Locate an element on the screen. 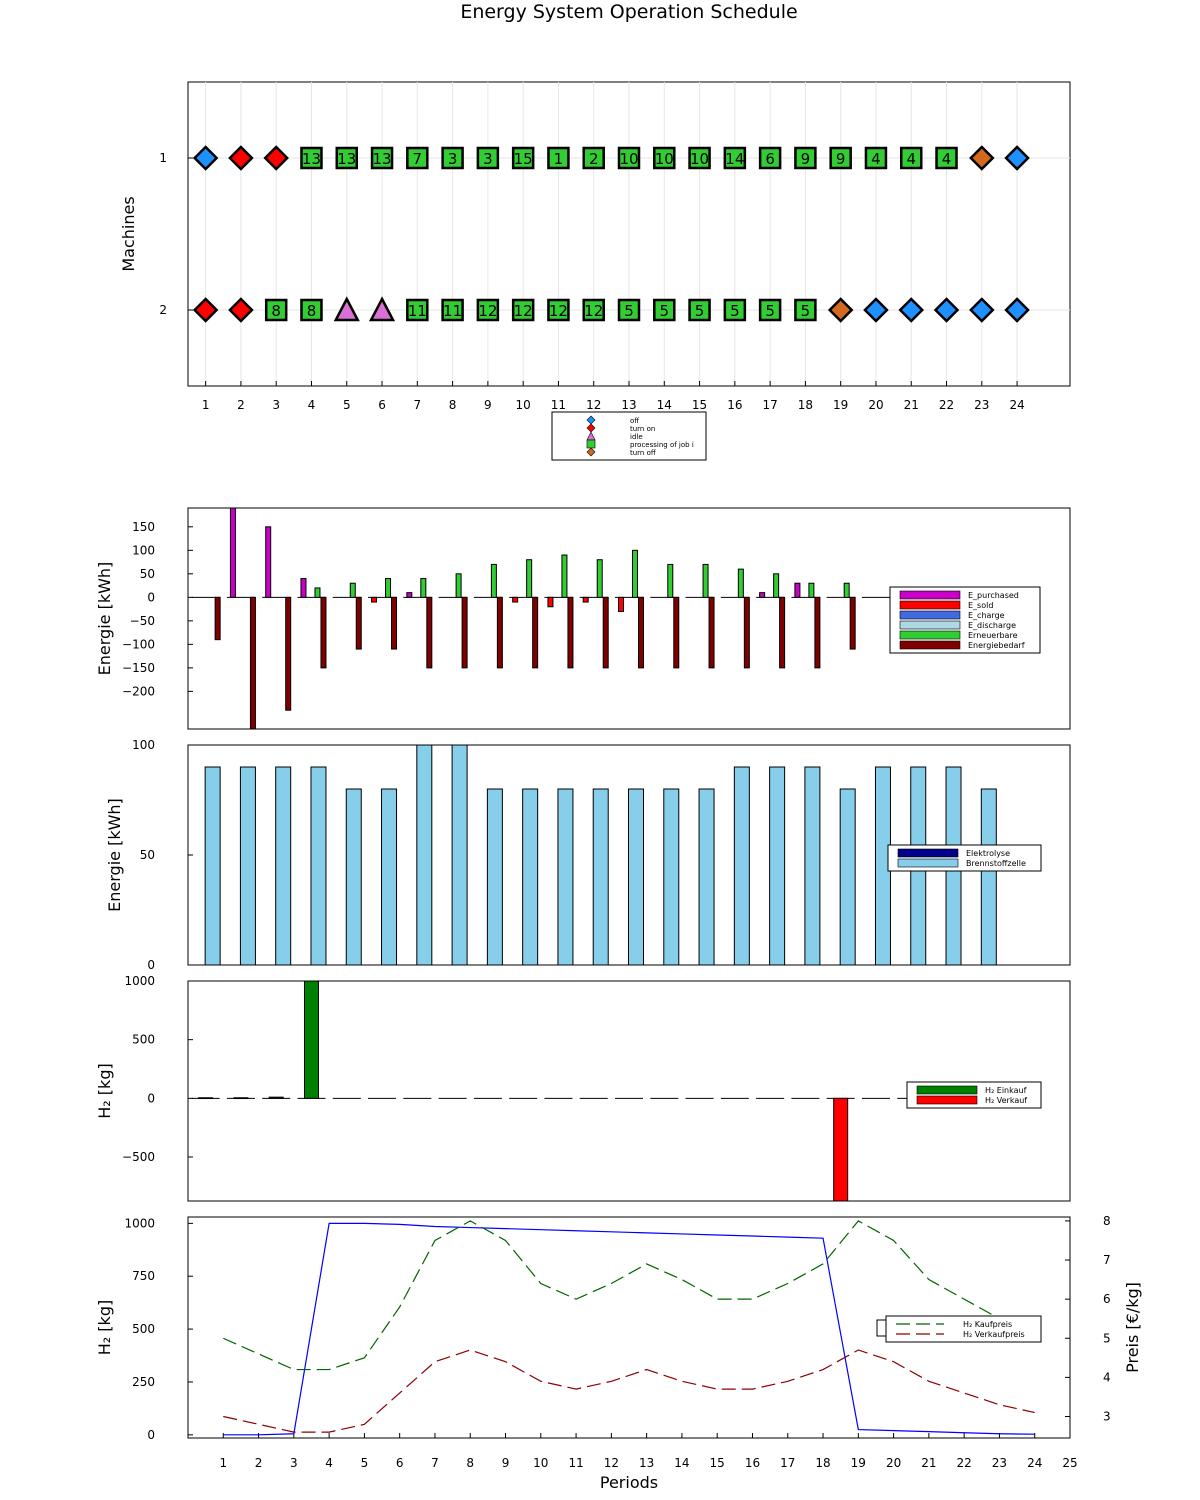 The height and width of the screenshot is (1500, 1200). y2-tick-label: 7 is located at coordinates (1107, 1260).